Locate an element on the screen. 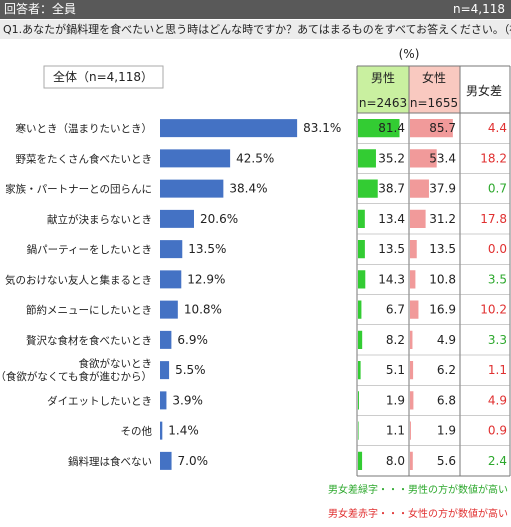 The image size is (511, 527). total-value-label: 83.1% is located at coordinates (322, 128).